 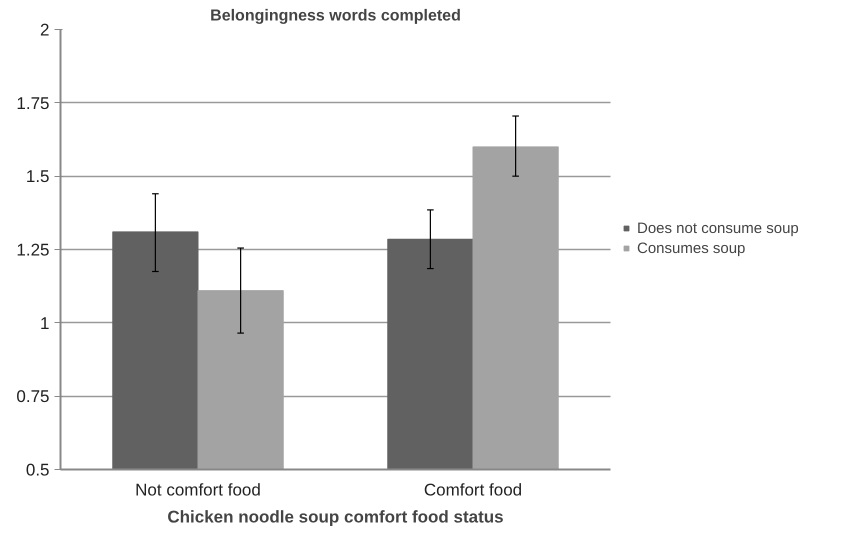 What do you see at coordinates (38, 176) in the screenshot?
I see `y-tick-label: 1.5` at bounding box center [38, 176].